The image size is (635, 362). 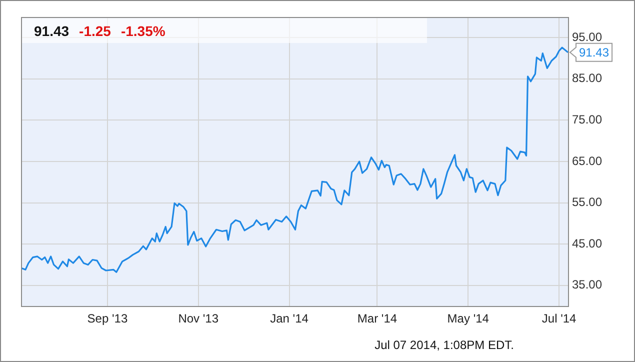 What do you see at coordinates (468, 319) in the screenshot?
I see `x-tick-label: May '14` at bounding box center [468, 319].